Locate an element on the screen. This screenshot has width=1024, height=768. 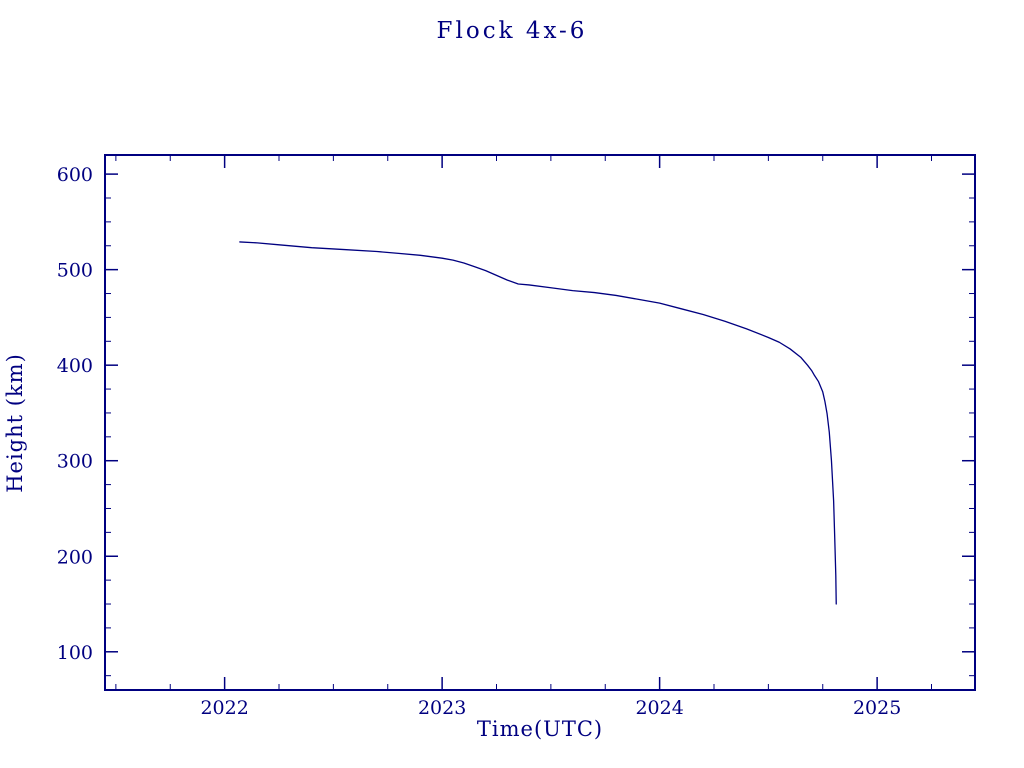
y-tick-label: 100 is located at coordinates (75, 653).